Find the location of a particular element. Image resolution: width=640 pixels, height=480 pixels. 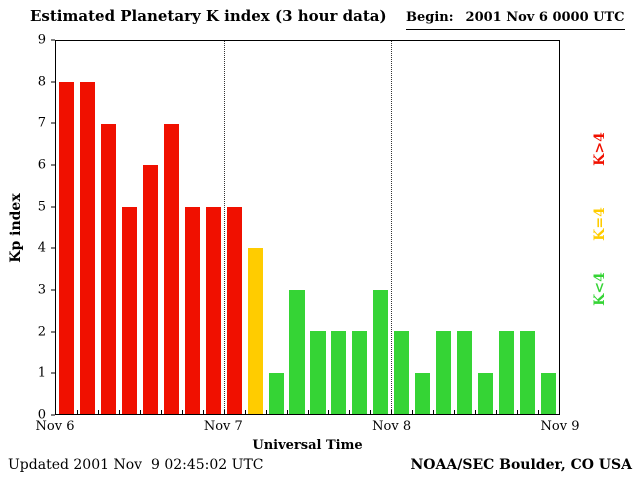

y-axis: 0 1 2 3 4 5 6 7 8 9 is located at coordinates (40, 228).